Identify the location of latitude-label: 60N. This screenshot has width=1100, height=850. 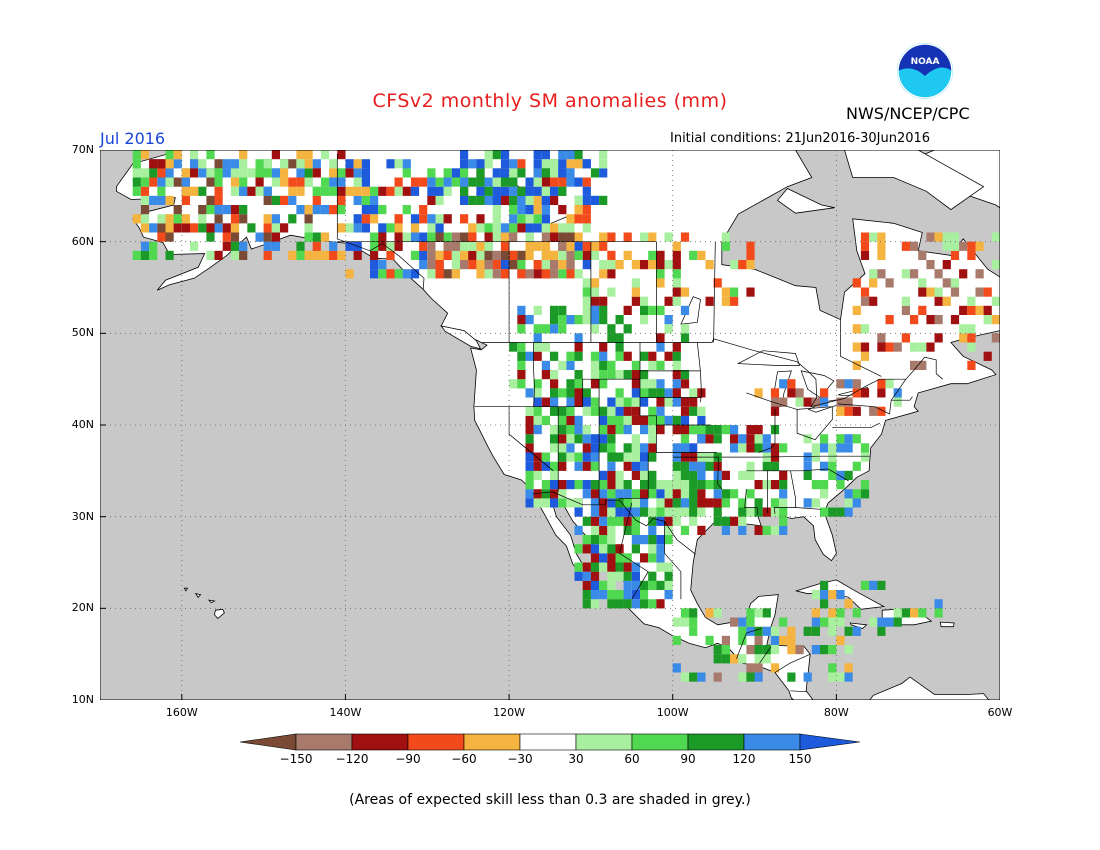
(82, 241).